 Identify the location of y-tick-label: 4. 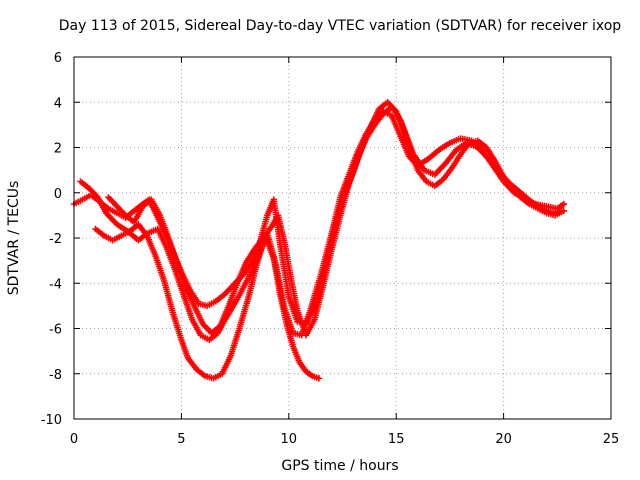
(58, 103).